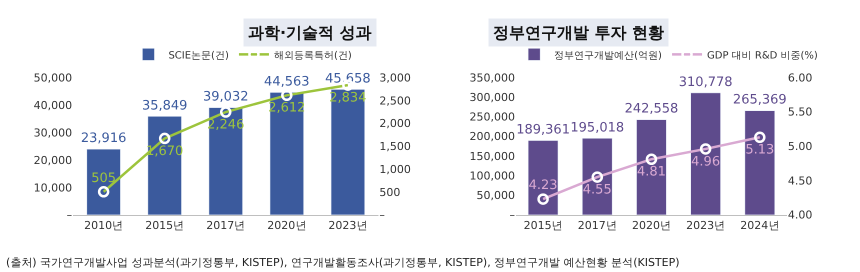 The image size is (860, 272). Describe the element at coordinates (597, 128) in the screenshot. I see `data-label: 195,018` at that location.